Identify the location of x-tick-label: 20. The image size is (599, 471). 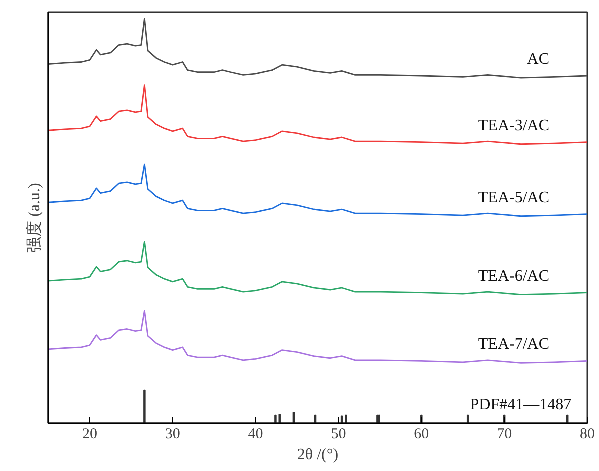
(90, 434).